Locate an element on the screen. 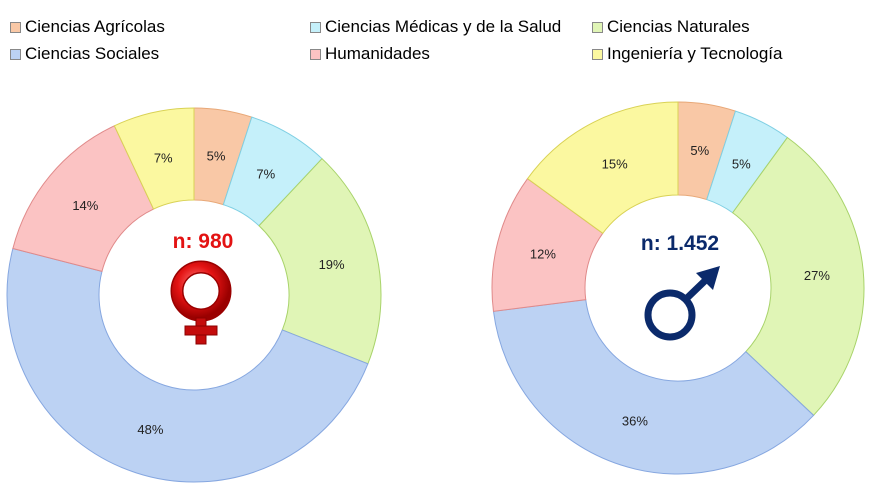 The height and width of the screenshot is (495, 886). legend-item-ciencias-agricolas: Ciencias Agrícolas is located at coordinates (87, 27).